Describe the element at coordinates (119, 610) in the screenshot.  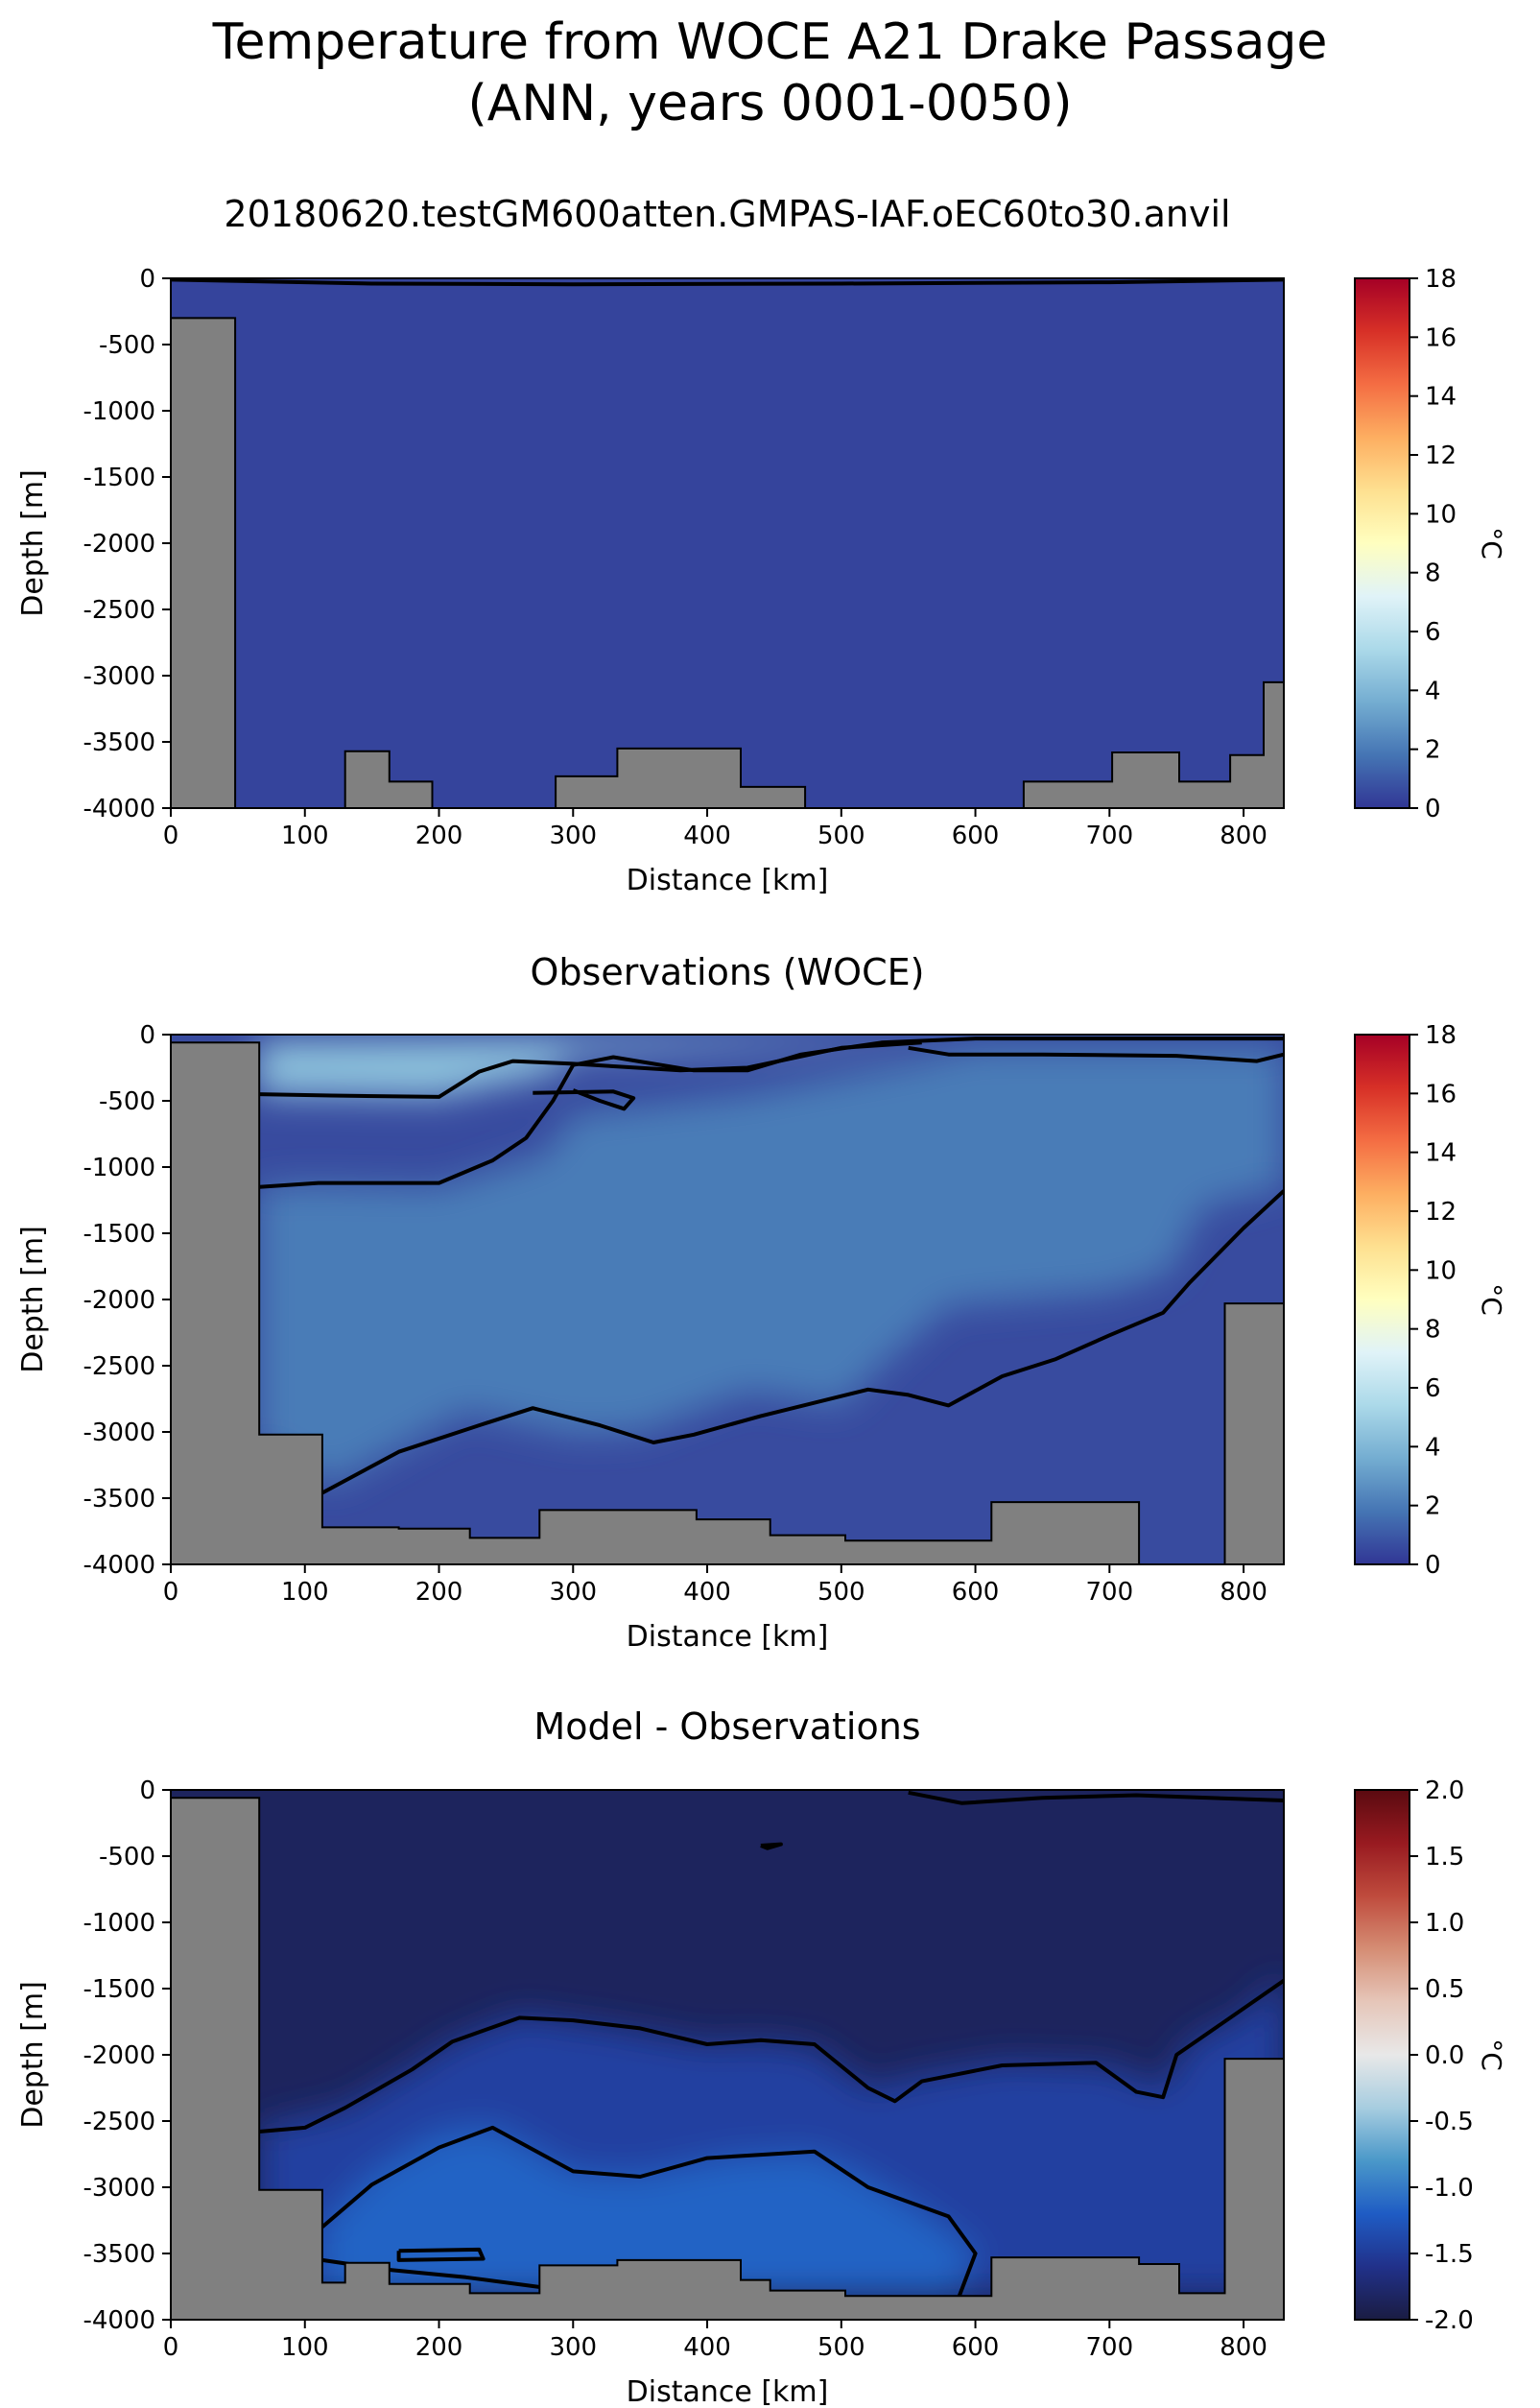
I see `y-tick-label: -2500` at that location.